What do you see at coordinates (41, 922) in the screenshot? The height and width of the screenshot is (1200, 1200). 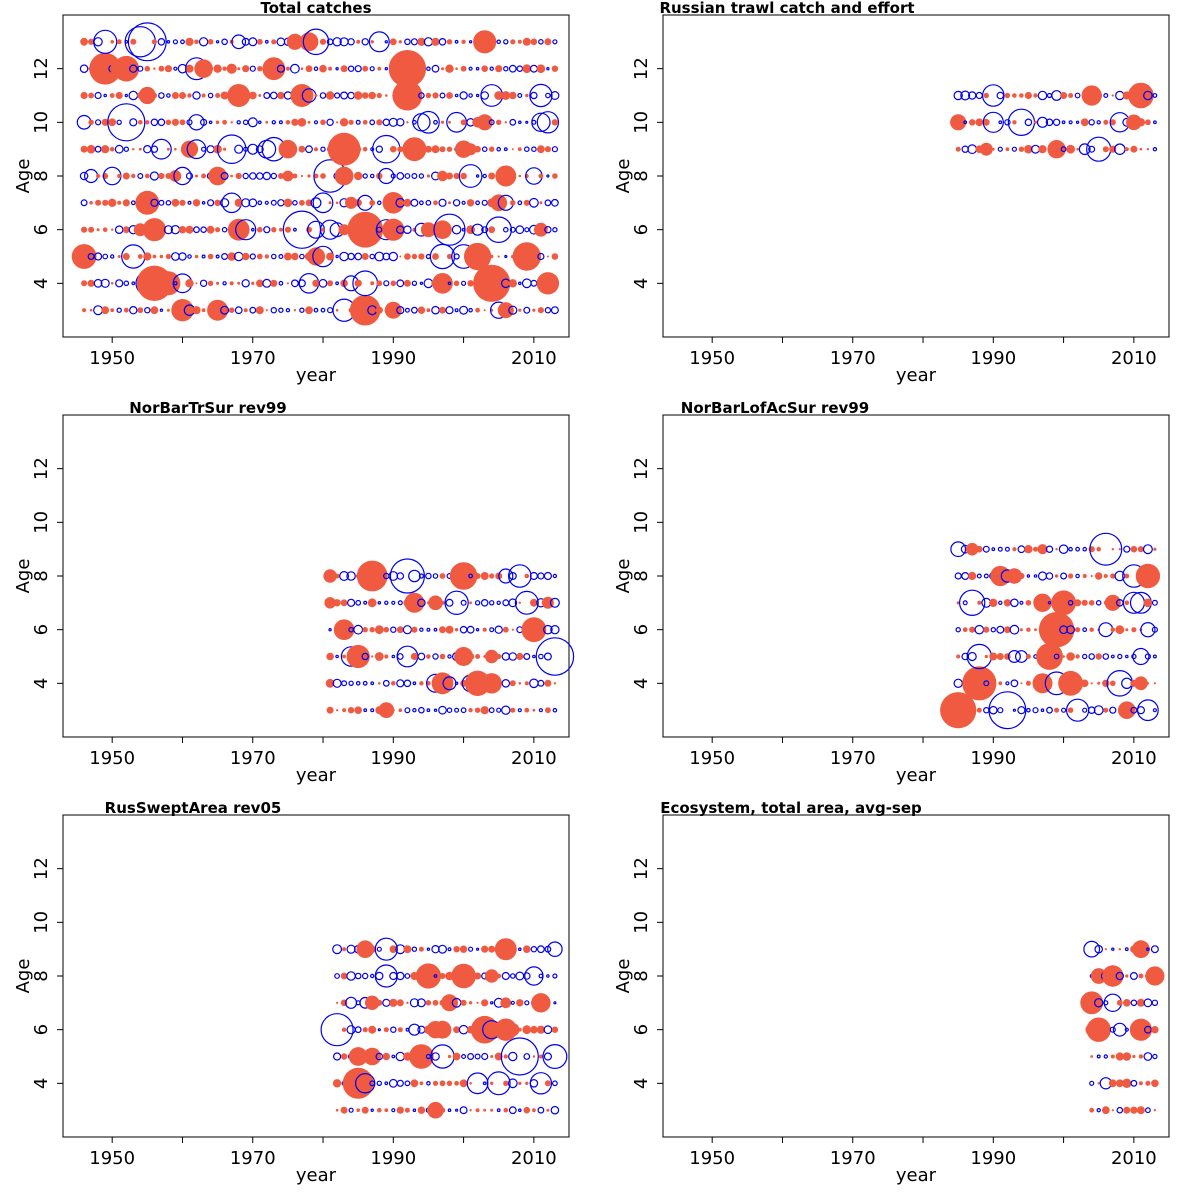 I see `y-tick-label: 10` at bounding box center [41, 922].